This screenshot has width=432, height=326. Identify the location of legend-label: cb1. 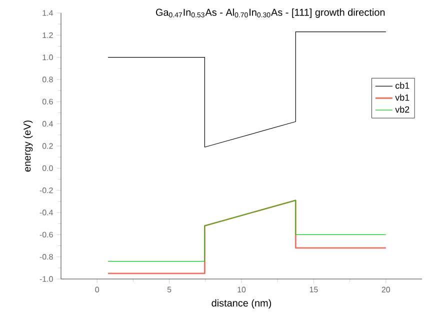
(403, 85).